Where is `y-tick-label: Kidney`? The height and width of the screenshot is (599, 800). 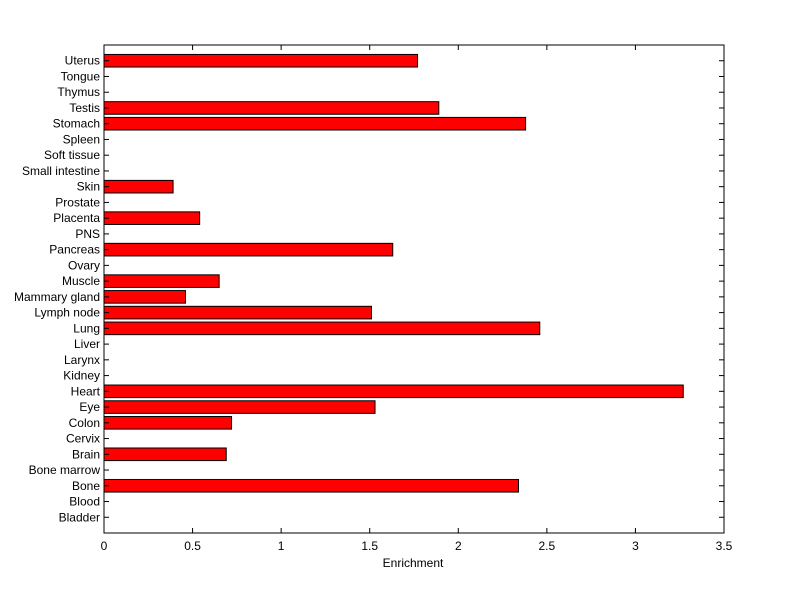 y-tick-label: Kidney is located at coordinates (81, 376).